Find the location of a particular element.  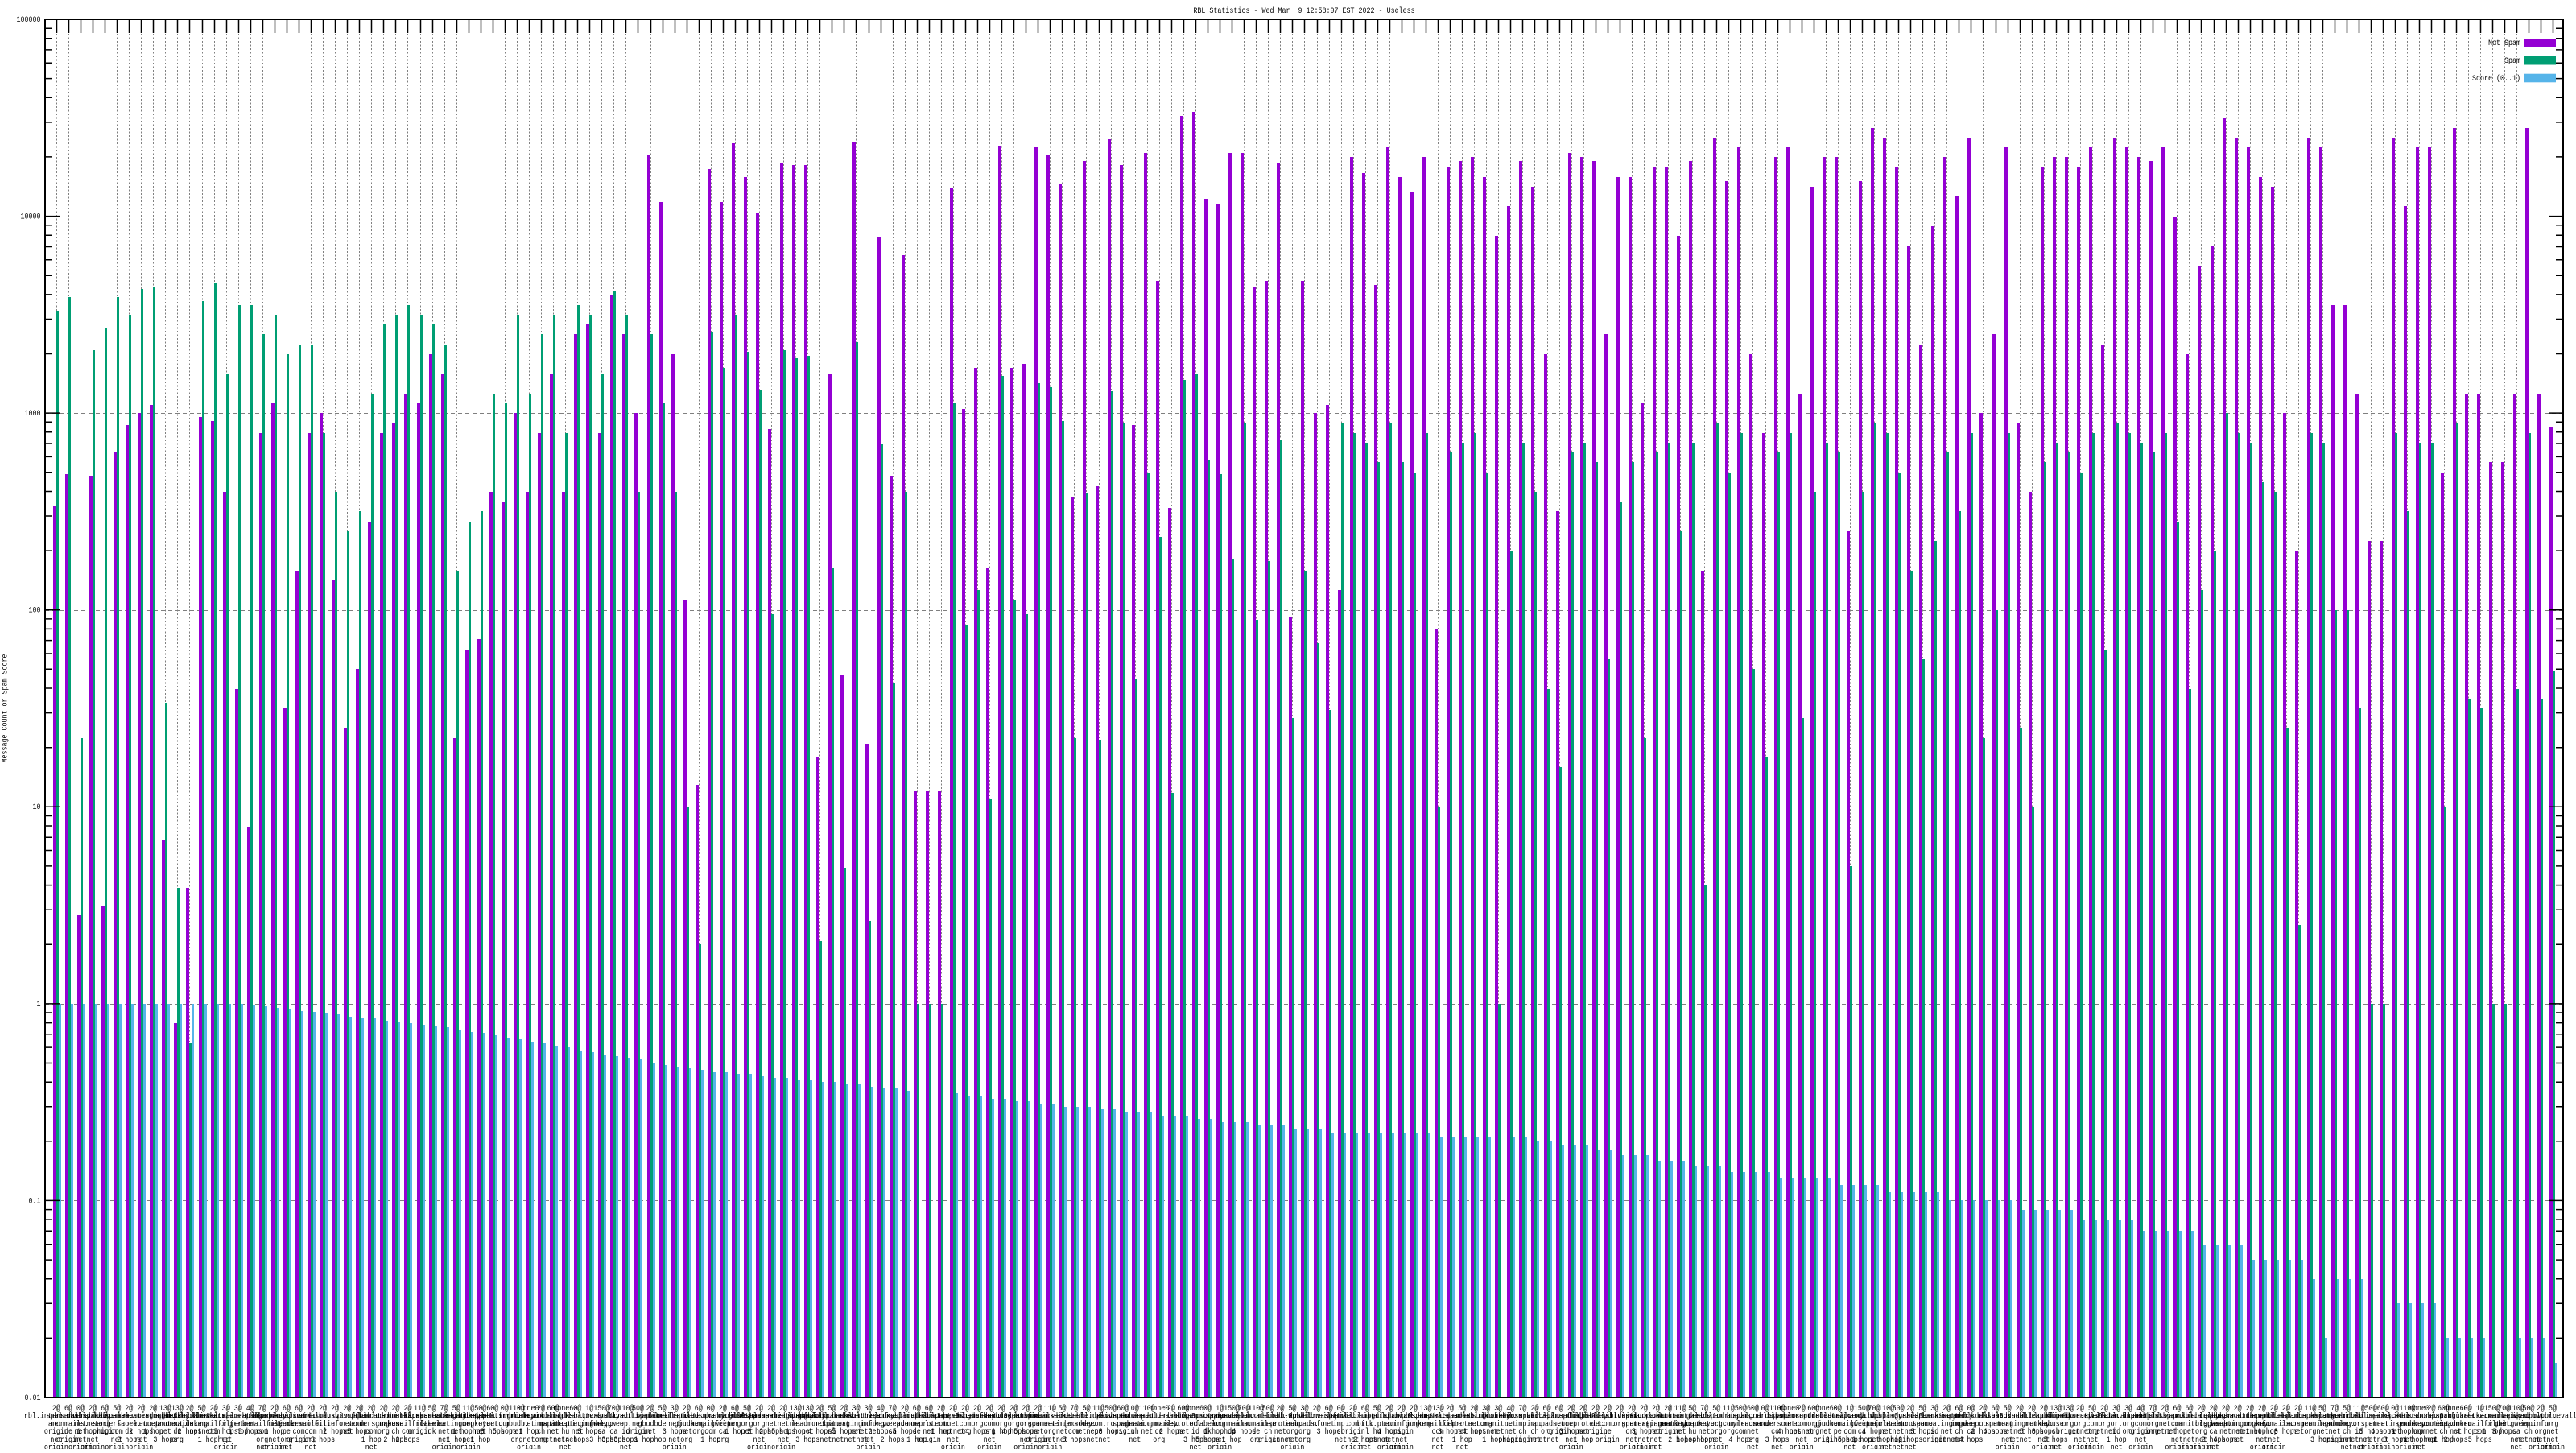

svg-text: zen.spamhaus. is located at coordinates (2492, 1416).